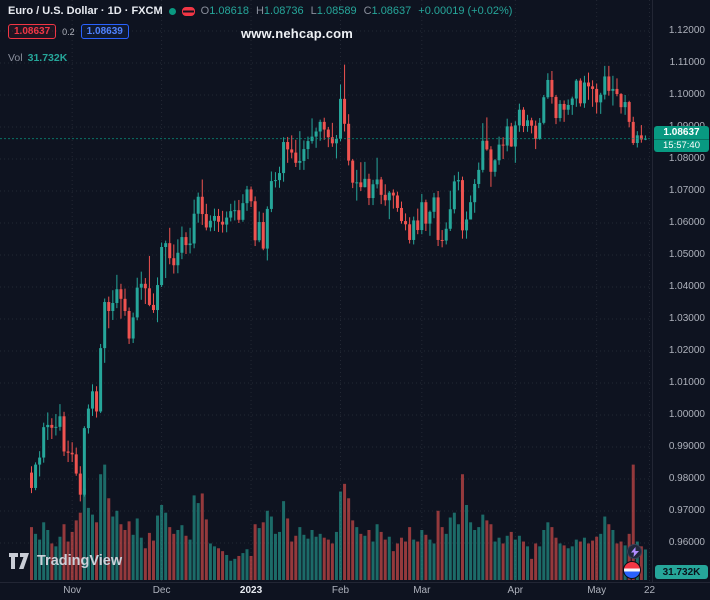  I want to click on close-label: C, so click(367, 11).